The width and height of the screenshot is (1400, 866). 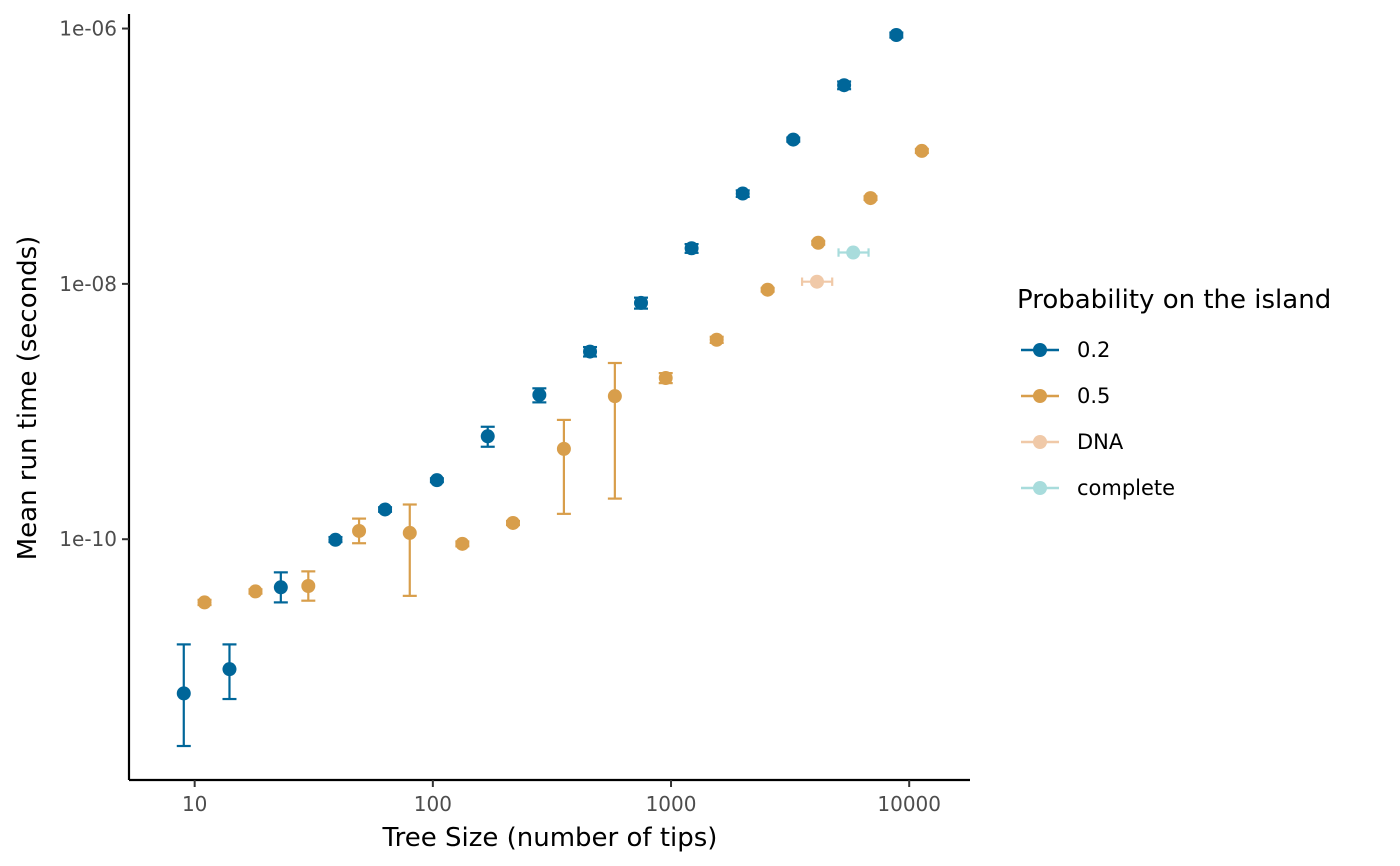 What do you see at coordinates (1126, 488) in the screenshot?
I see `legend-label: complete` at bounding box center [1126, 488].